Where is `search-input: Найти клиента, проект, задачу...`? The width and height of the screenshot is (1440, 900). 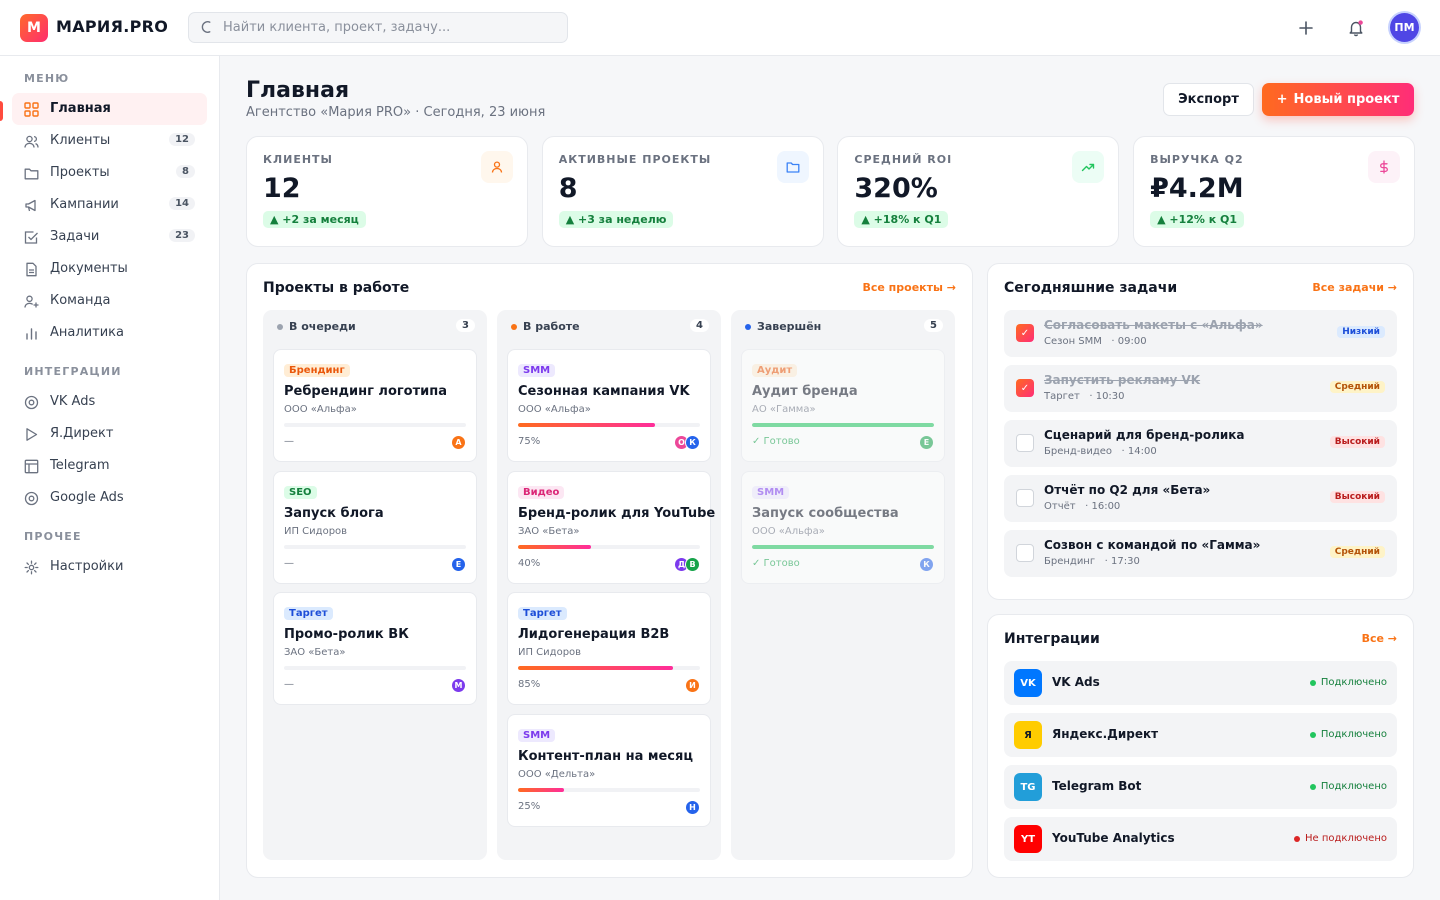 search-input: Найти клиента, проект, задачу... is located at coordinates (337, 27).